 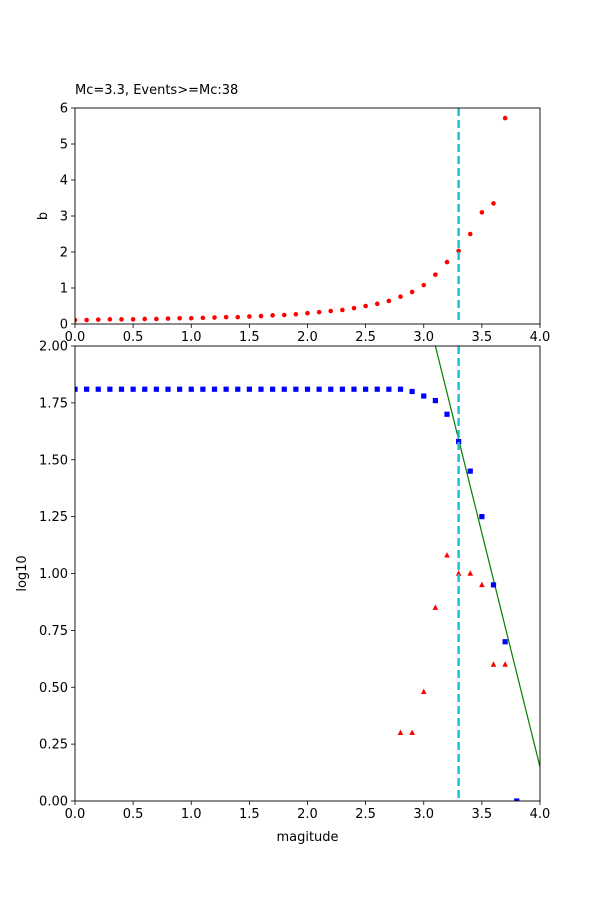 What do you see at coordinates (43, 216) in the screenshot?
I see `top-y-axis-label: b` at bounding box center [43, 216].